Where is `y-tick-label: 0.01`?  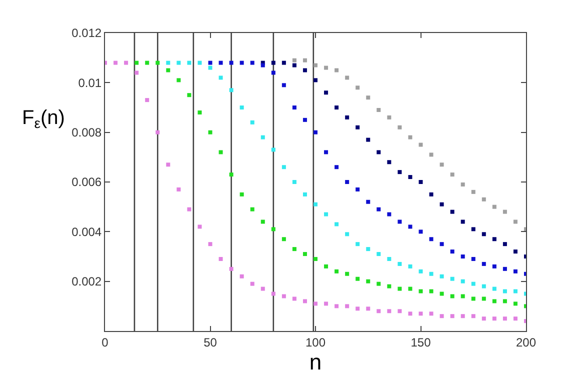
y-tick-label: 0.01 is located at coordinates (90, 83).